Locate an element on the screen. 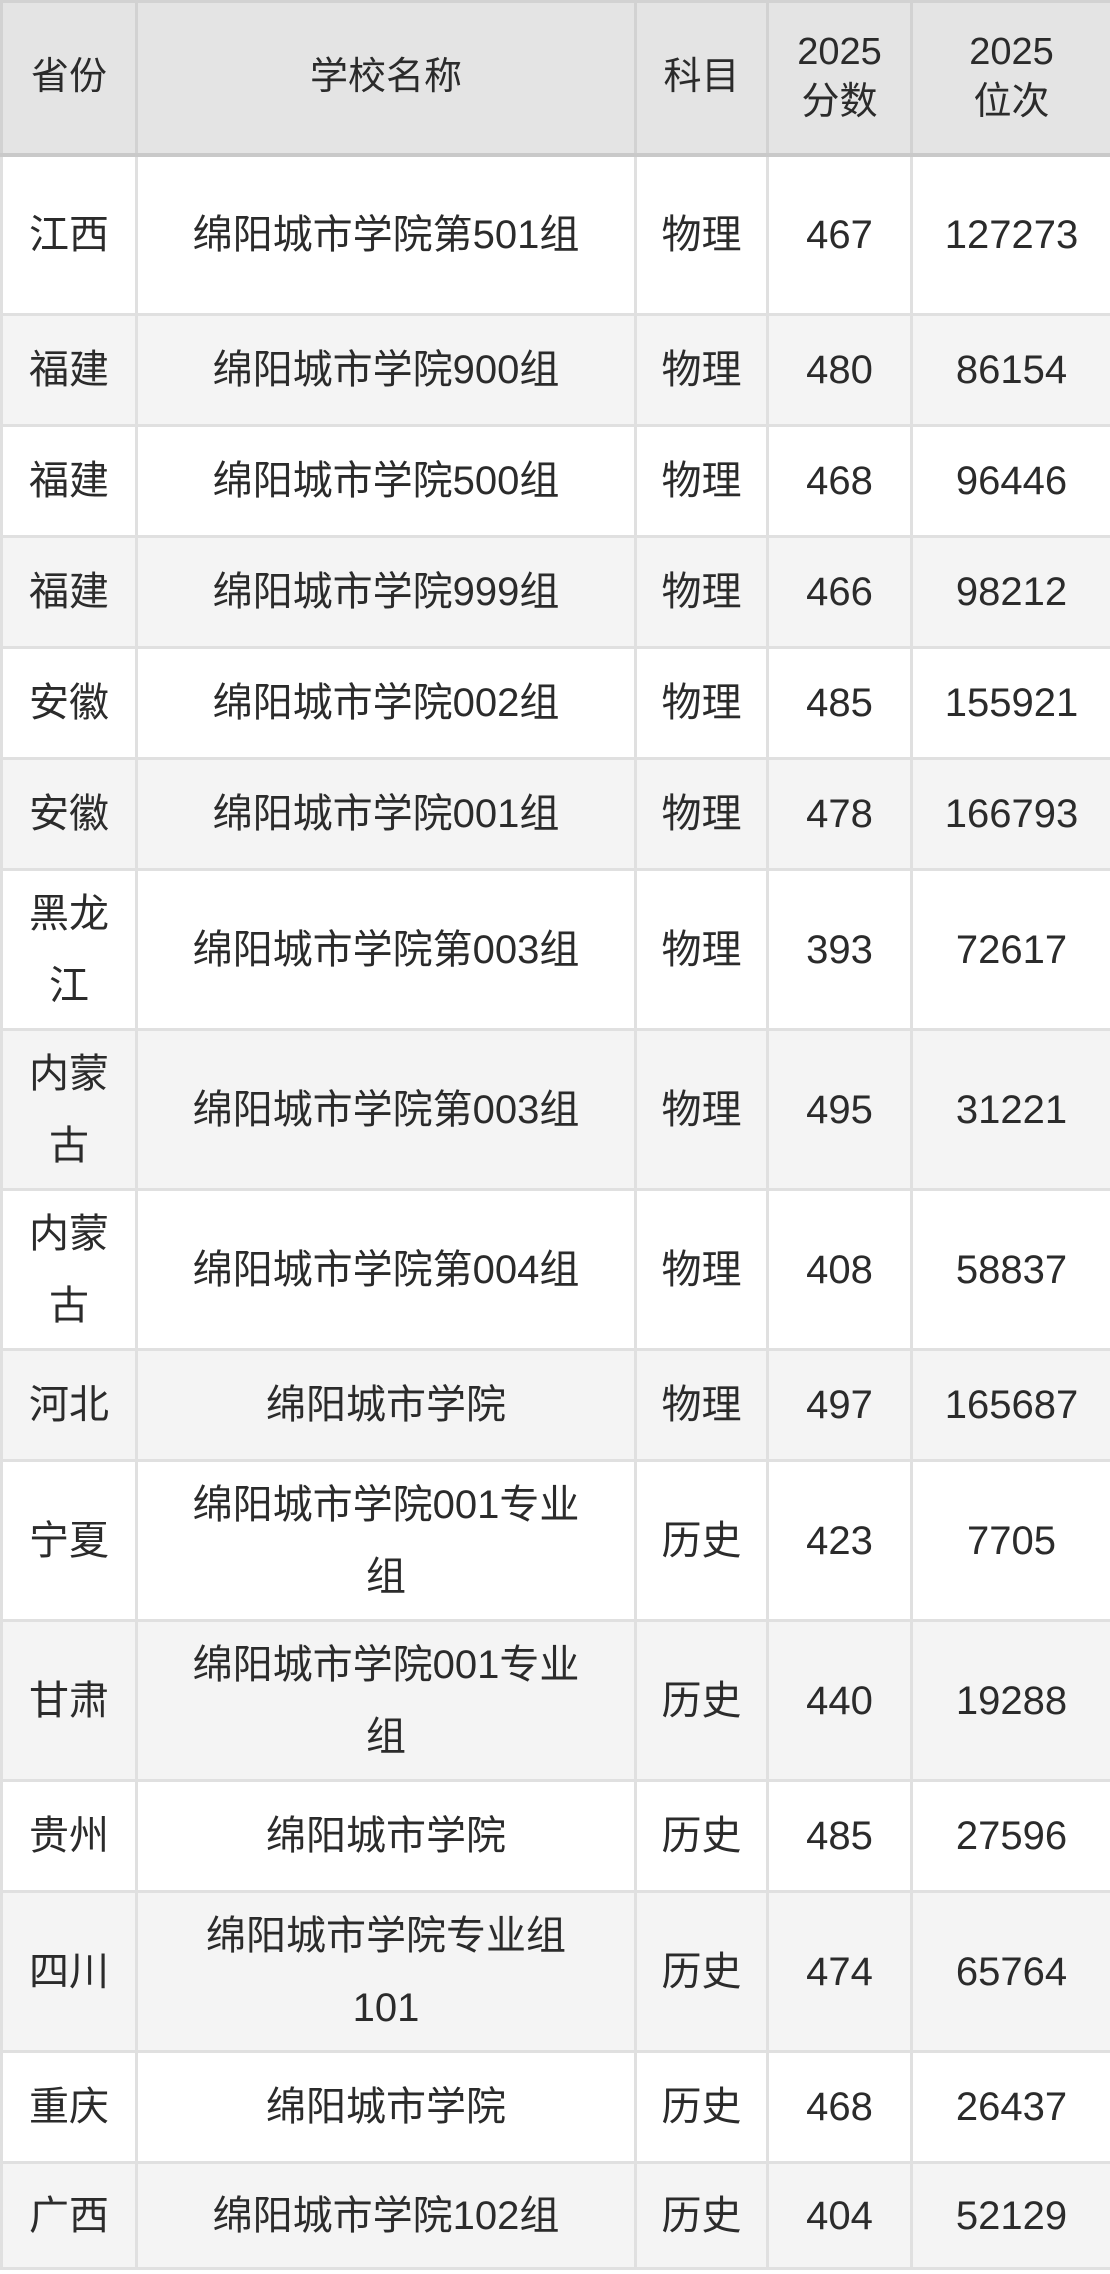  table-row: 福建 绵阳城市学院900组 物理 480 86154 is located at coordinates (555, 370).